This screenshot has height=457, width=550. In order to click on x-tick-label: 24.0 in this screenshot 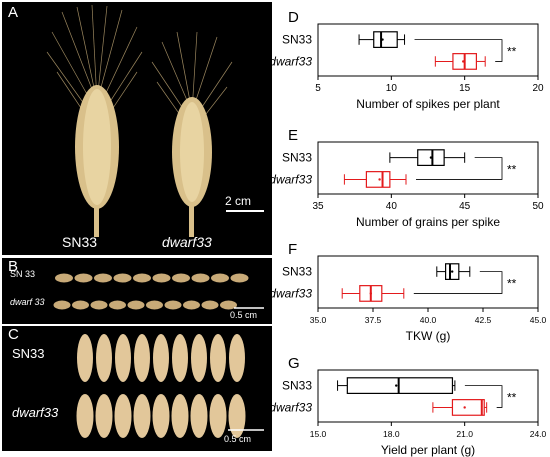, I will do `click(538, 434)`.